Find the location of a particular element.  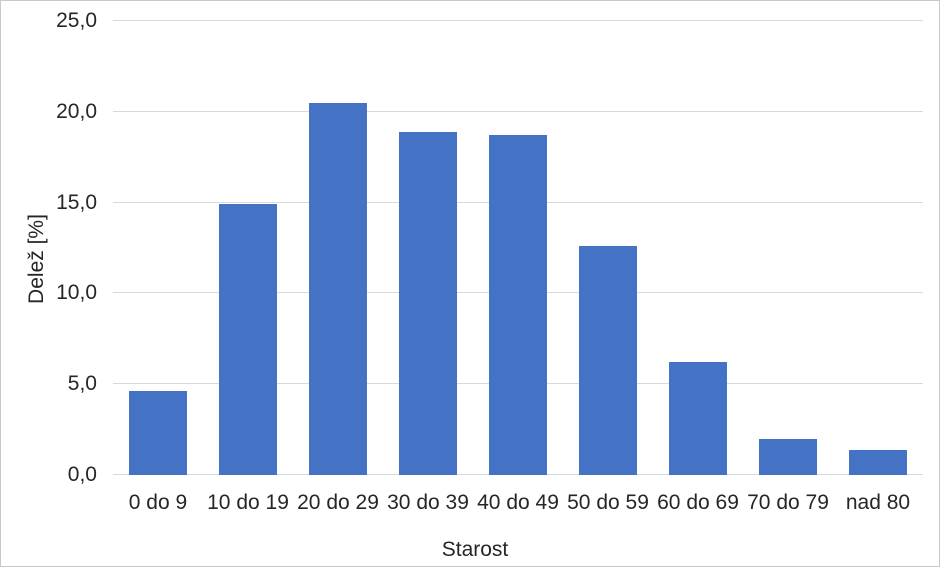

y-tick-label: 0,0 is located at coordinates (82, 474).